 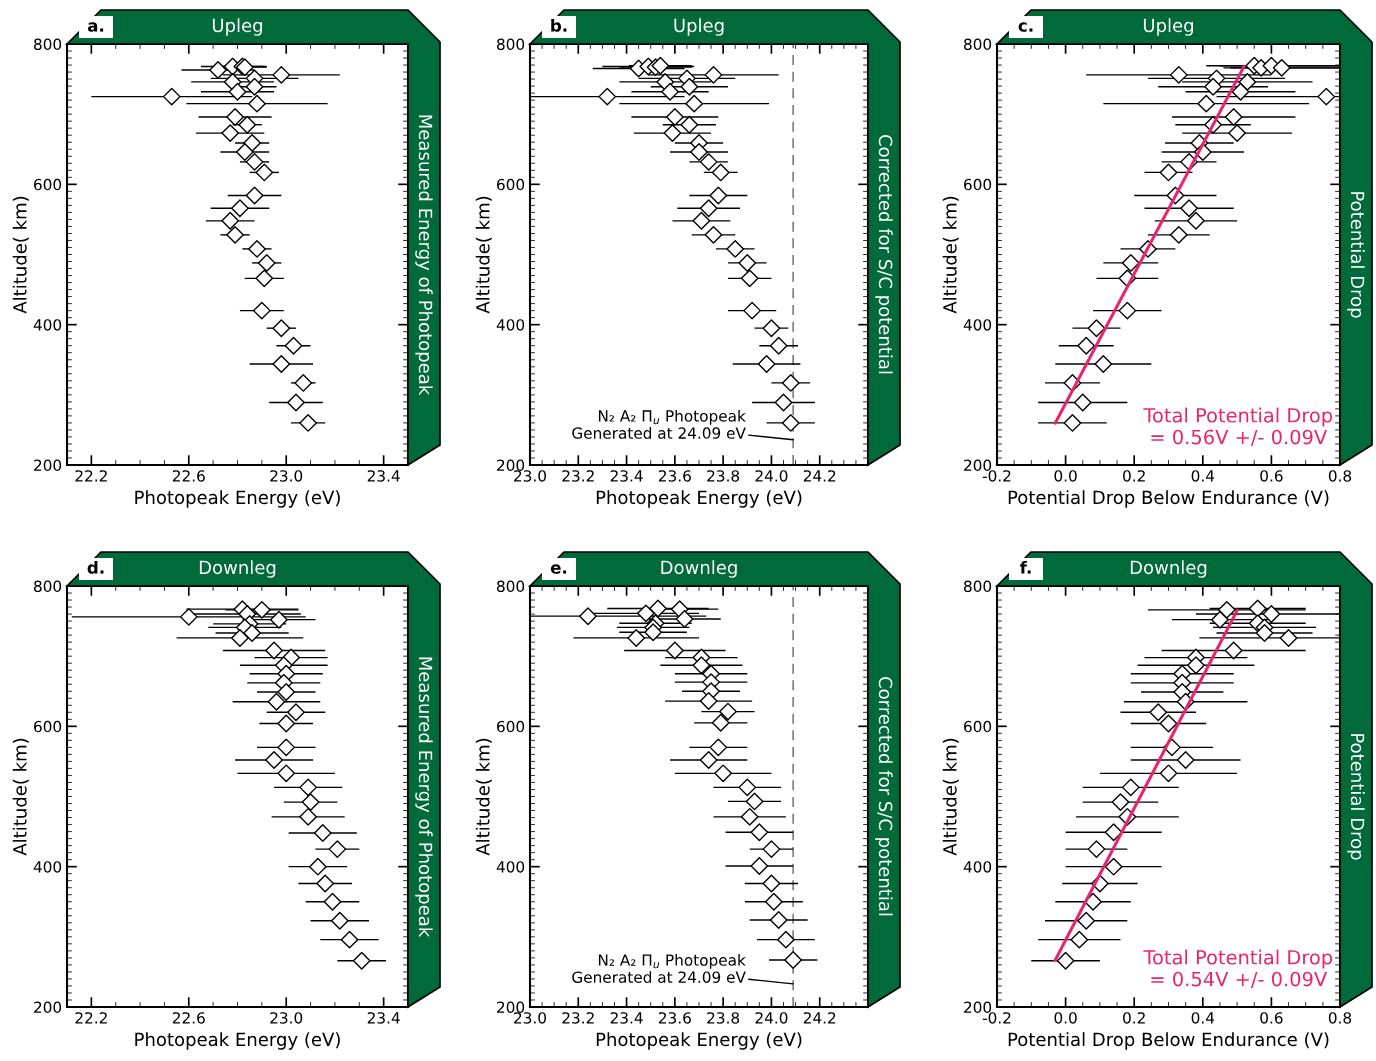 I want to click on chart-subtitle: d., so click(x=95, y=567).